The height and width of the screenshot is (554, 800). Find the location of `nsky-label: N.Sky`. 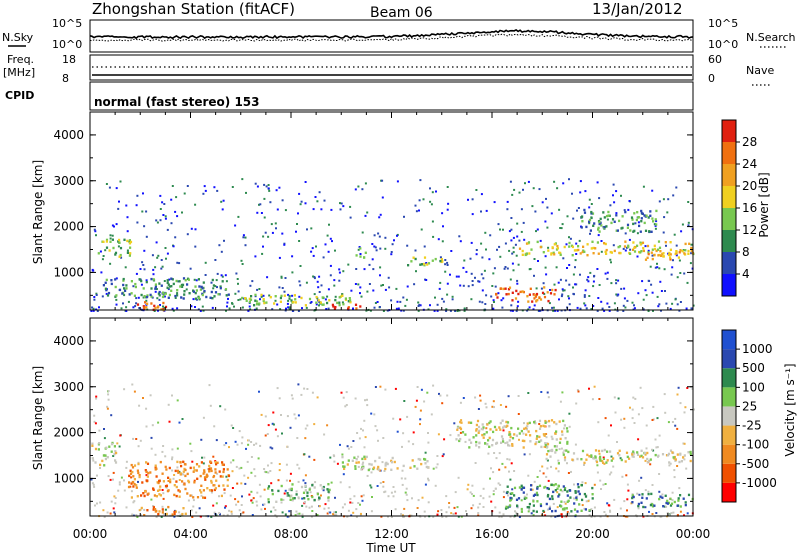

nsky-label: N.Sky is located at coordinates (18, 37).